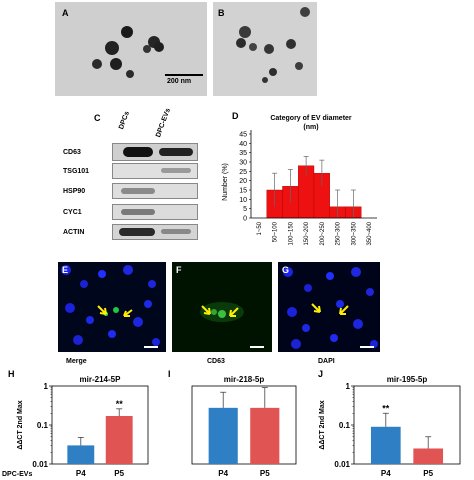  I want to click on row-label: DPC-EVs, so click(17, 474).